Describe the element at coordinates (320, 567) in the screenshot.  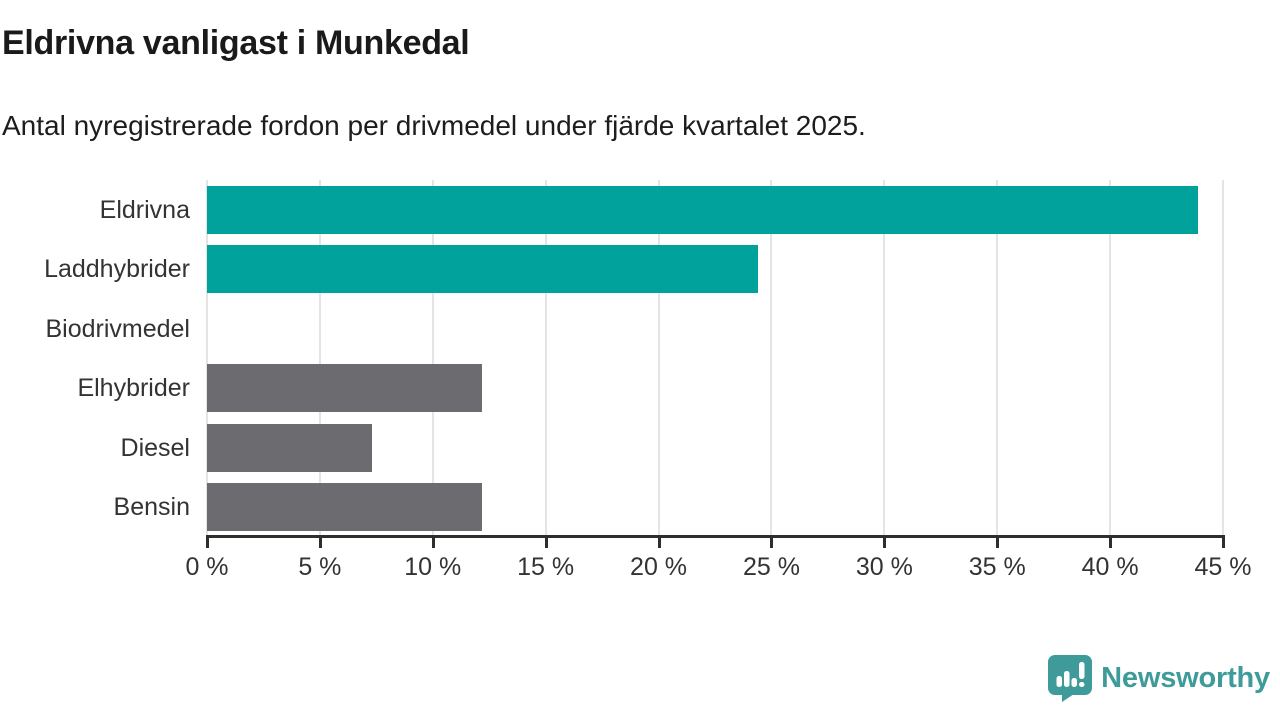
I see `x-axis-tick-label: 5 %` at that location.